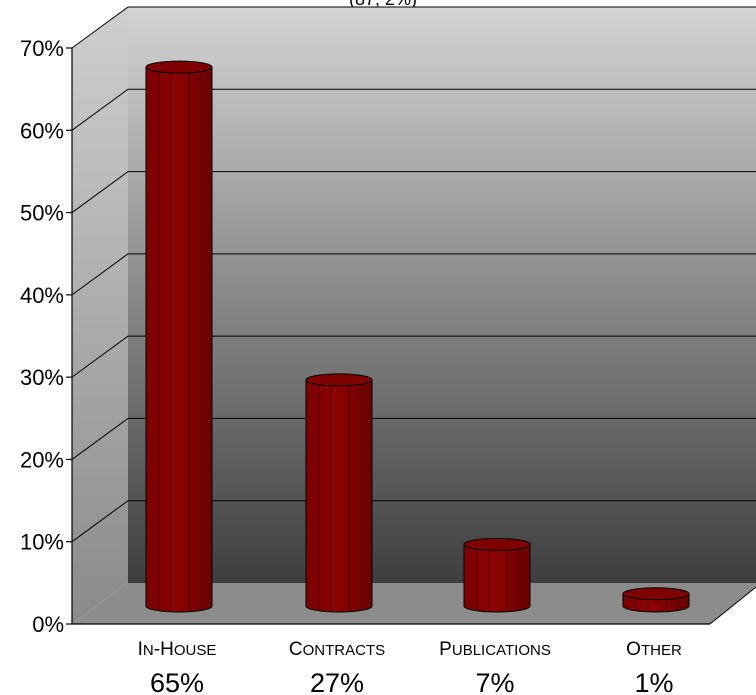  What do you see at coordinates (42, 295) in the screenshot?
I see `y-tick-label: 40%` at bounding box center [42, 295].